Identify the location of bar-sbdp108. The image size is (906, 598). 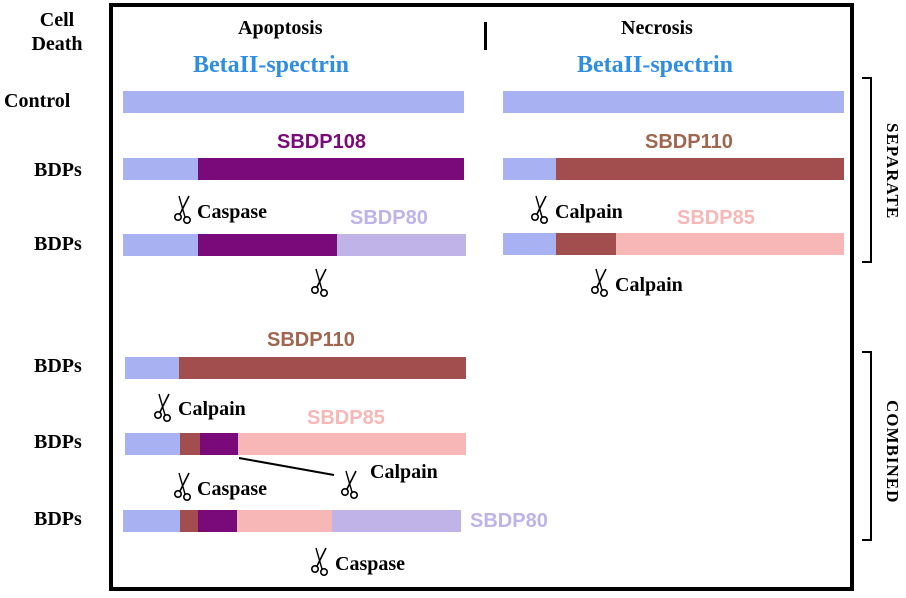
(293, 169).